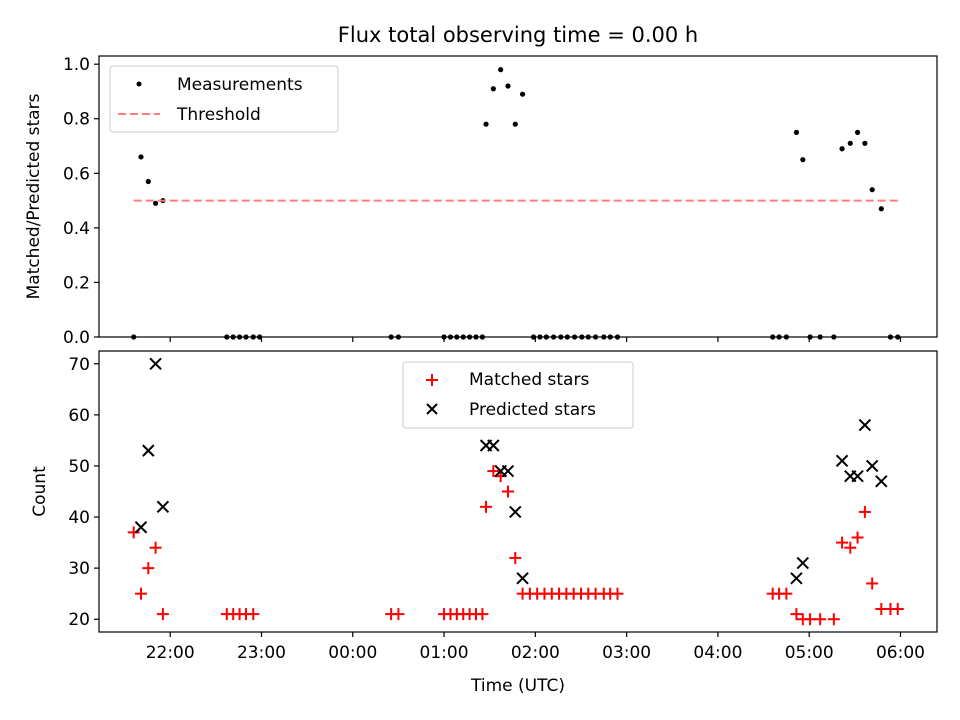  I want to click on top-y-ticks: 0.0 0.2 0.4 0.6 0.8 1.0, so click(81, 201).